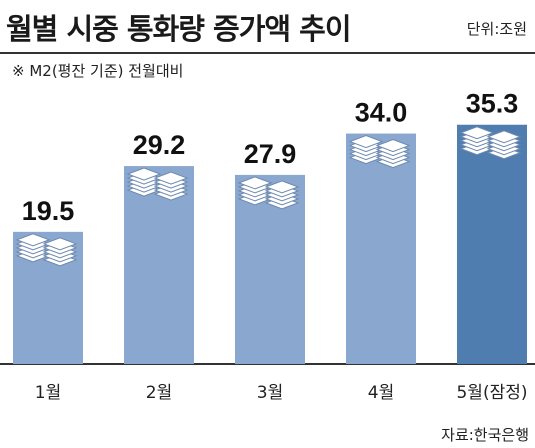  I want to click on source-note: 자료:한국은행, so click(485, 435).